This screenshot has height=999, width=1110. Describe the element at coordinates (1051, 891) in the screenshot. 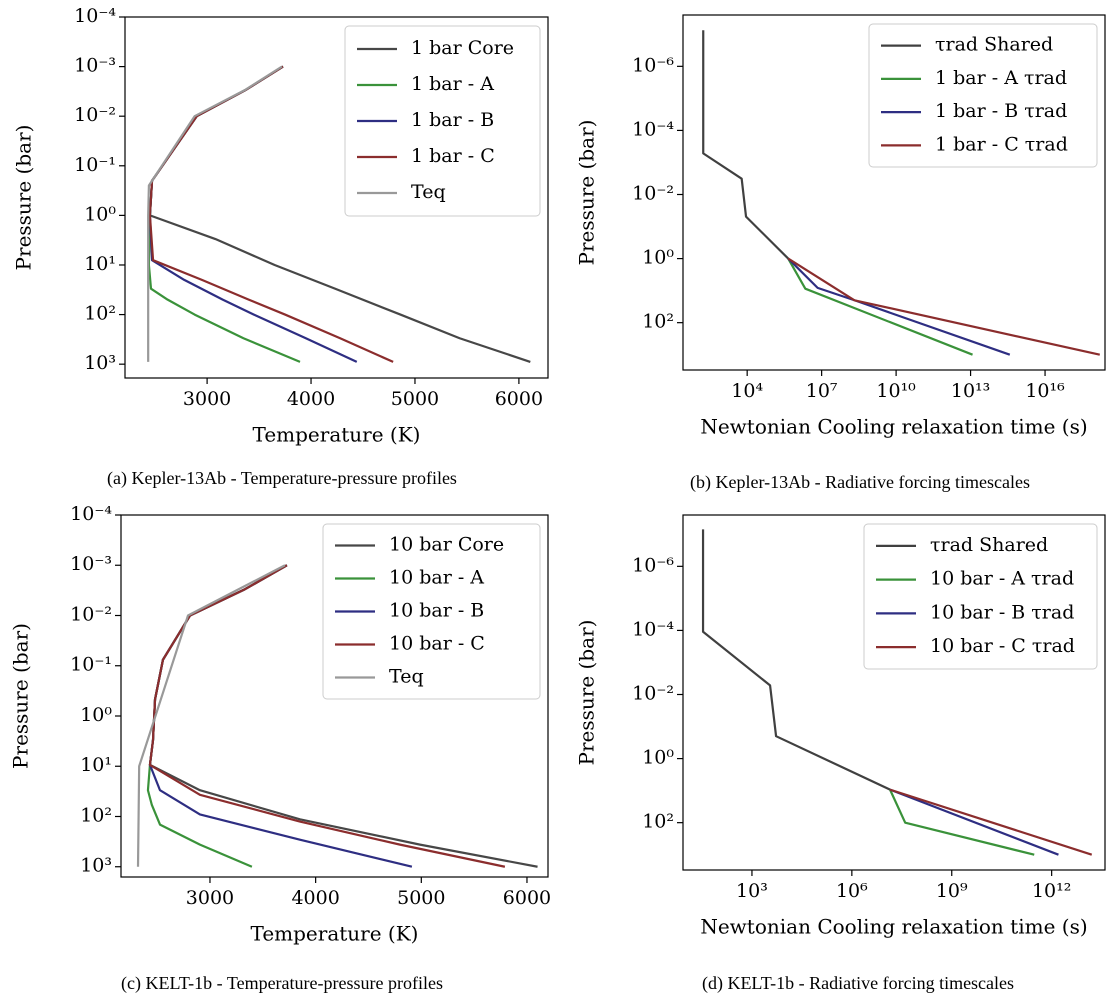

I see `x-tick-label: 10¹²` at that location.